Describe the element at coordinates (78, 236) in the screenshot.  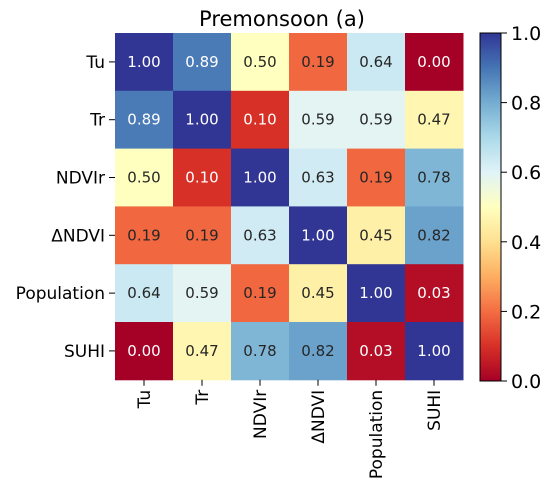
I see `y-tick-label: ΔNDVI` at that location.